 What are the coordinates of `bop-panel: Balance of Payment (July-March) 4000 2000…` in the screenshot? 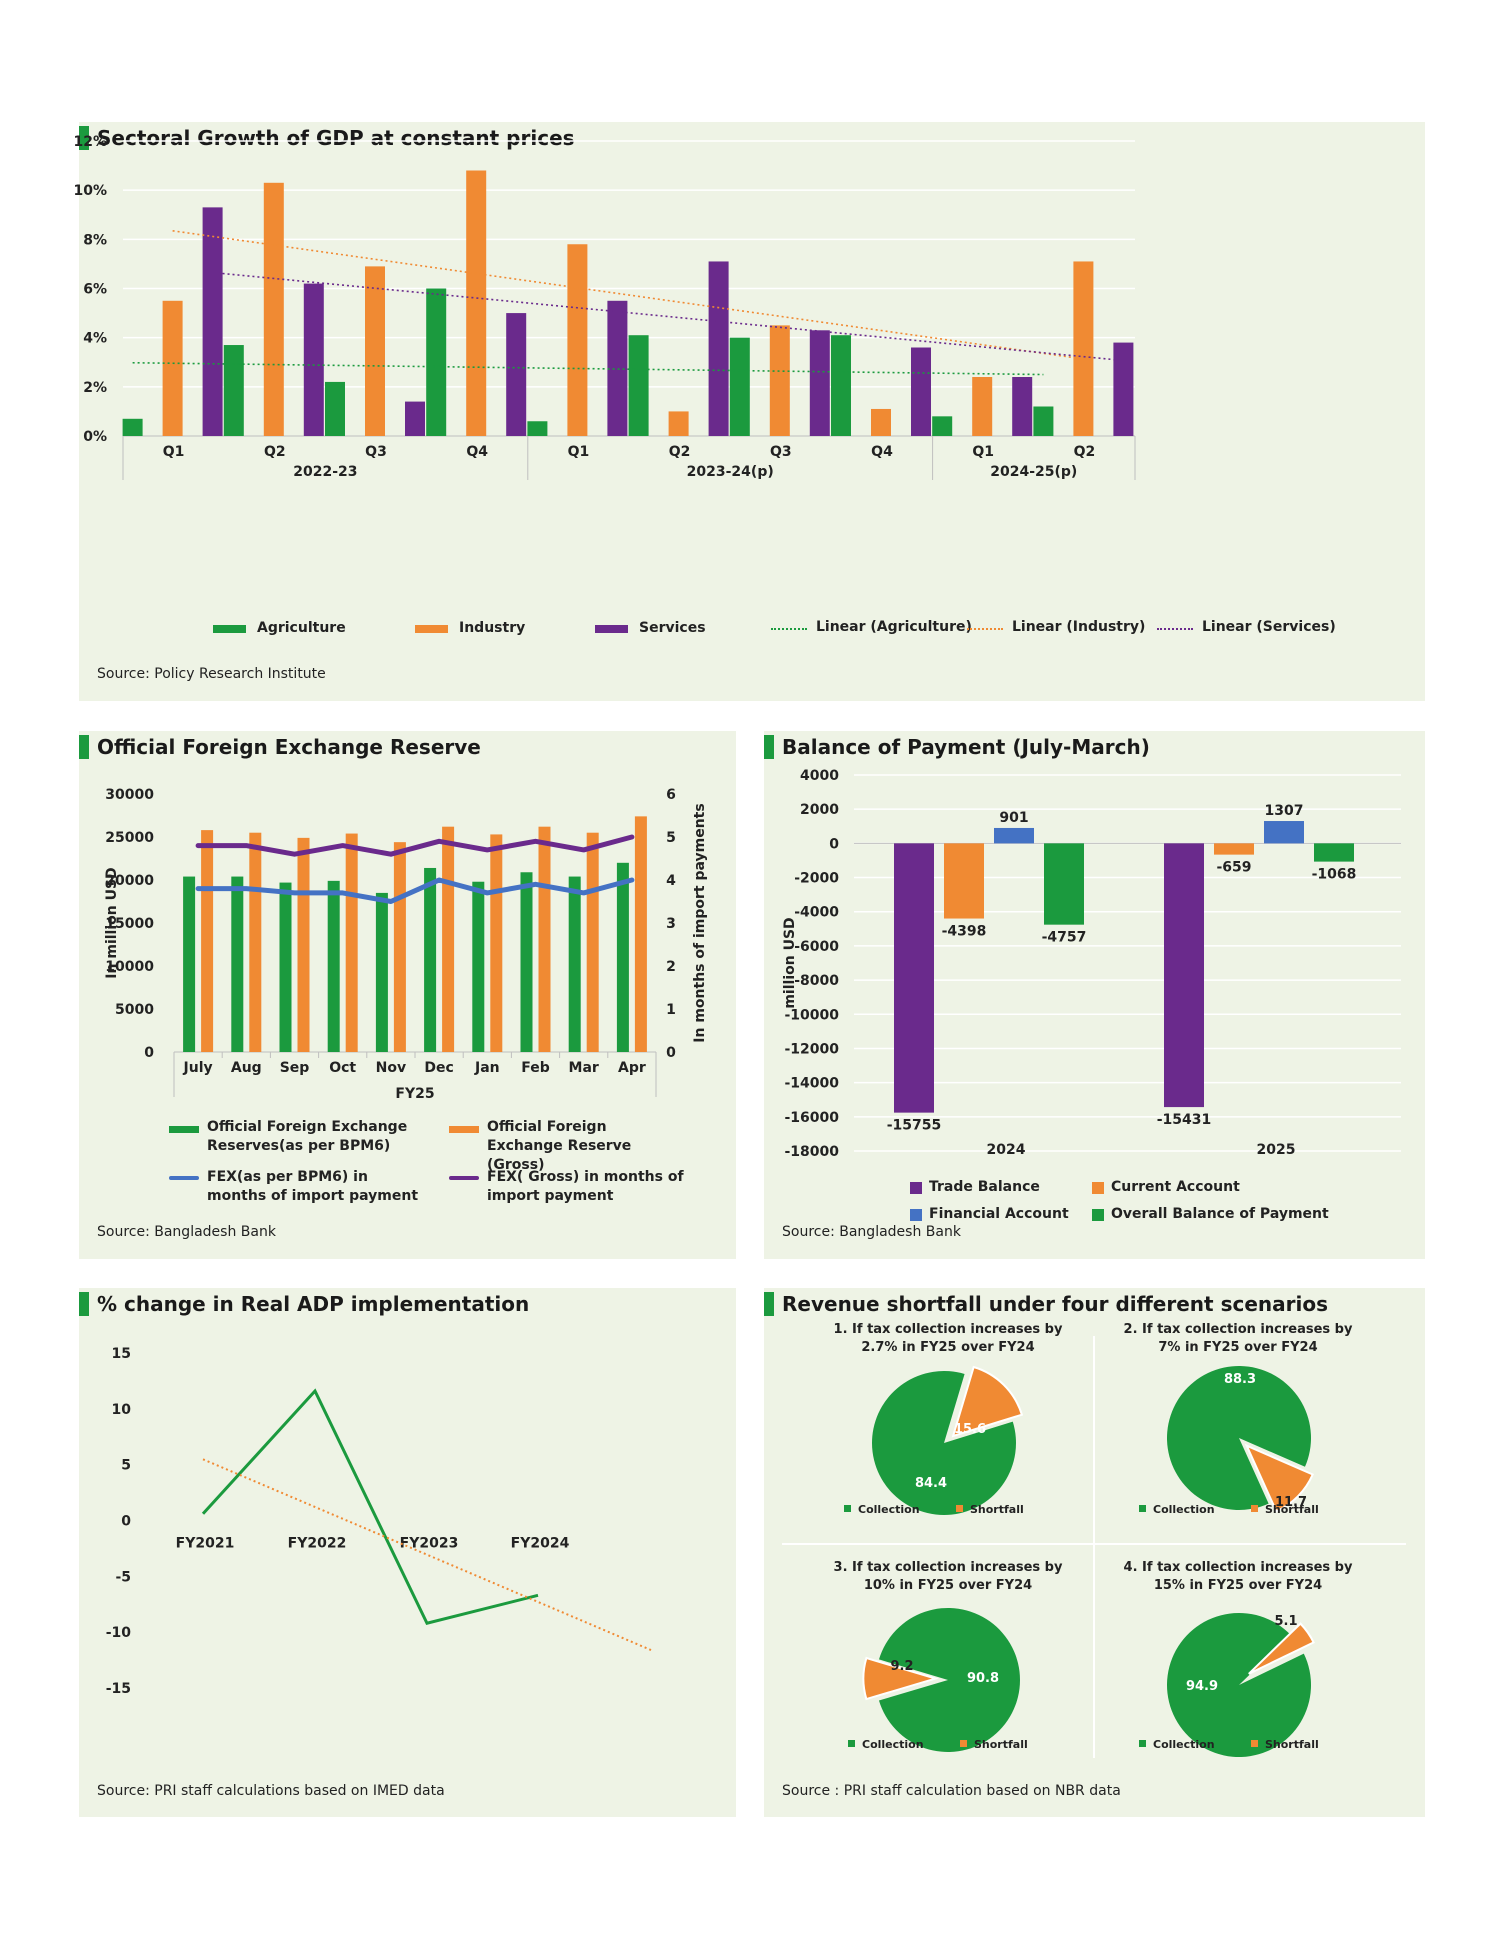 It's located at (1094, 995).